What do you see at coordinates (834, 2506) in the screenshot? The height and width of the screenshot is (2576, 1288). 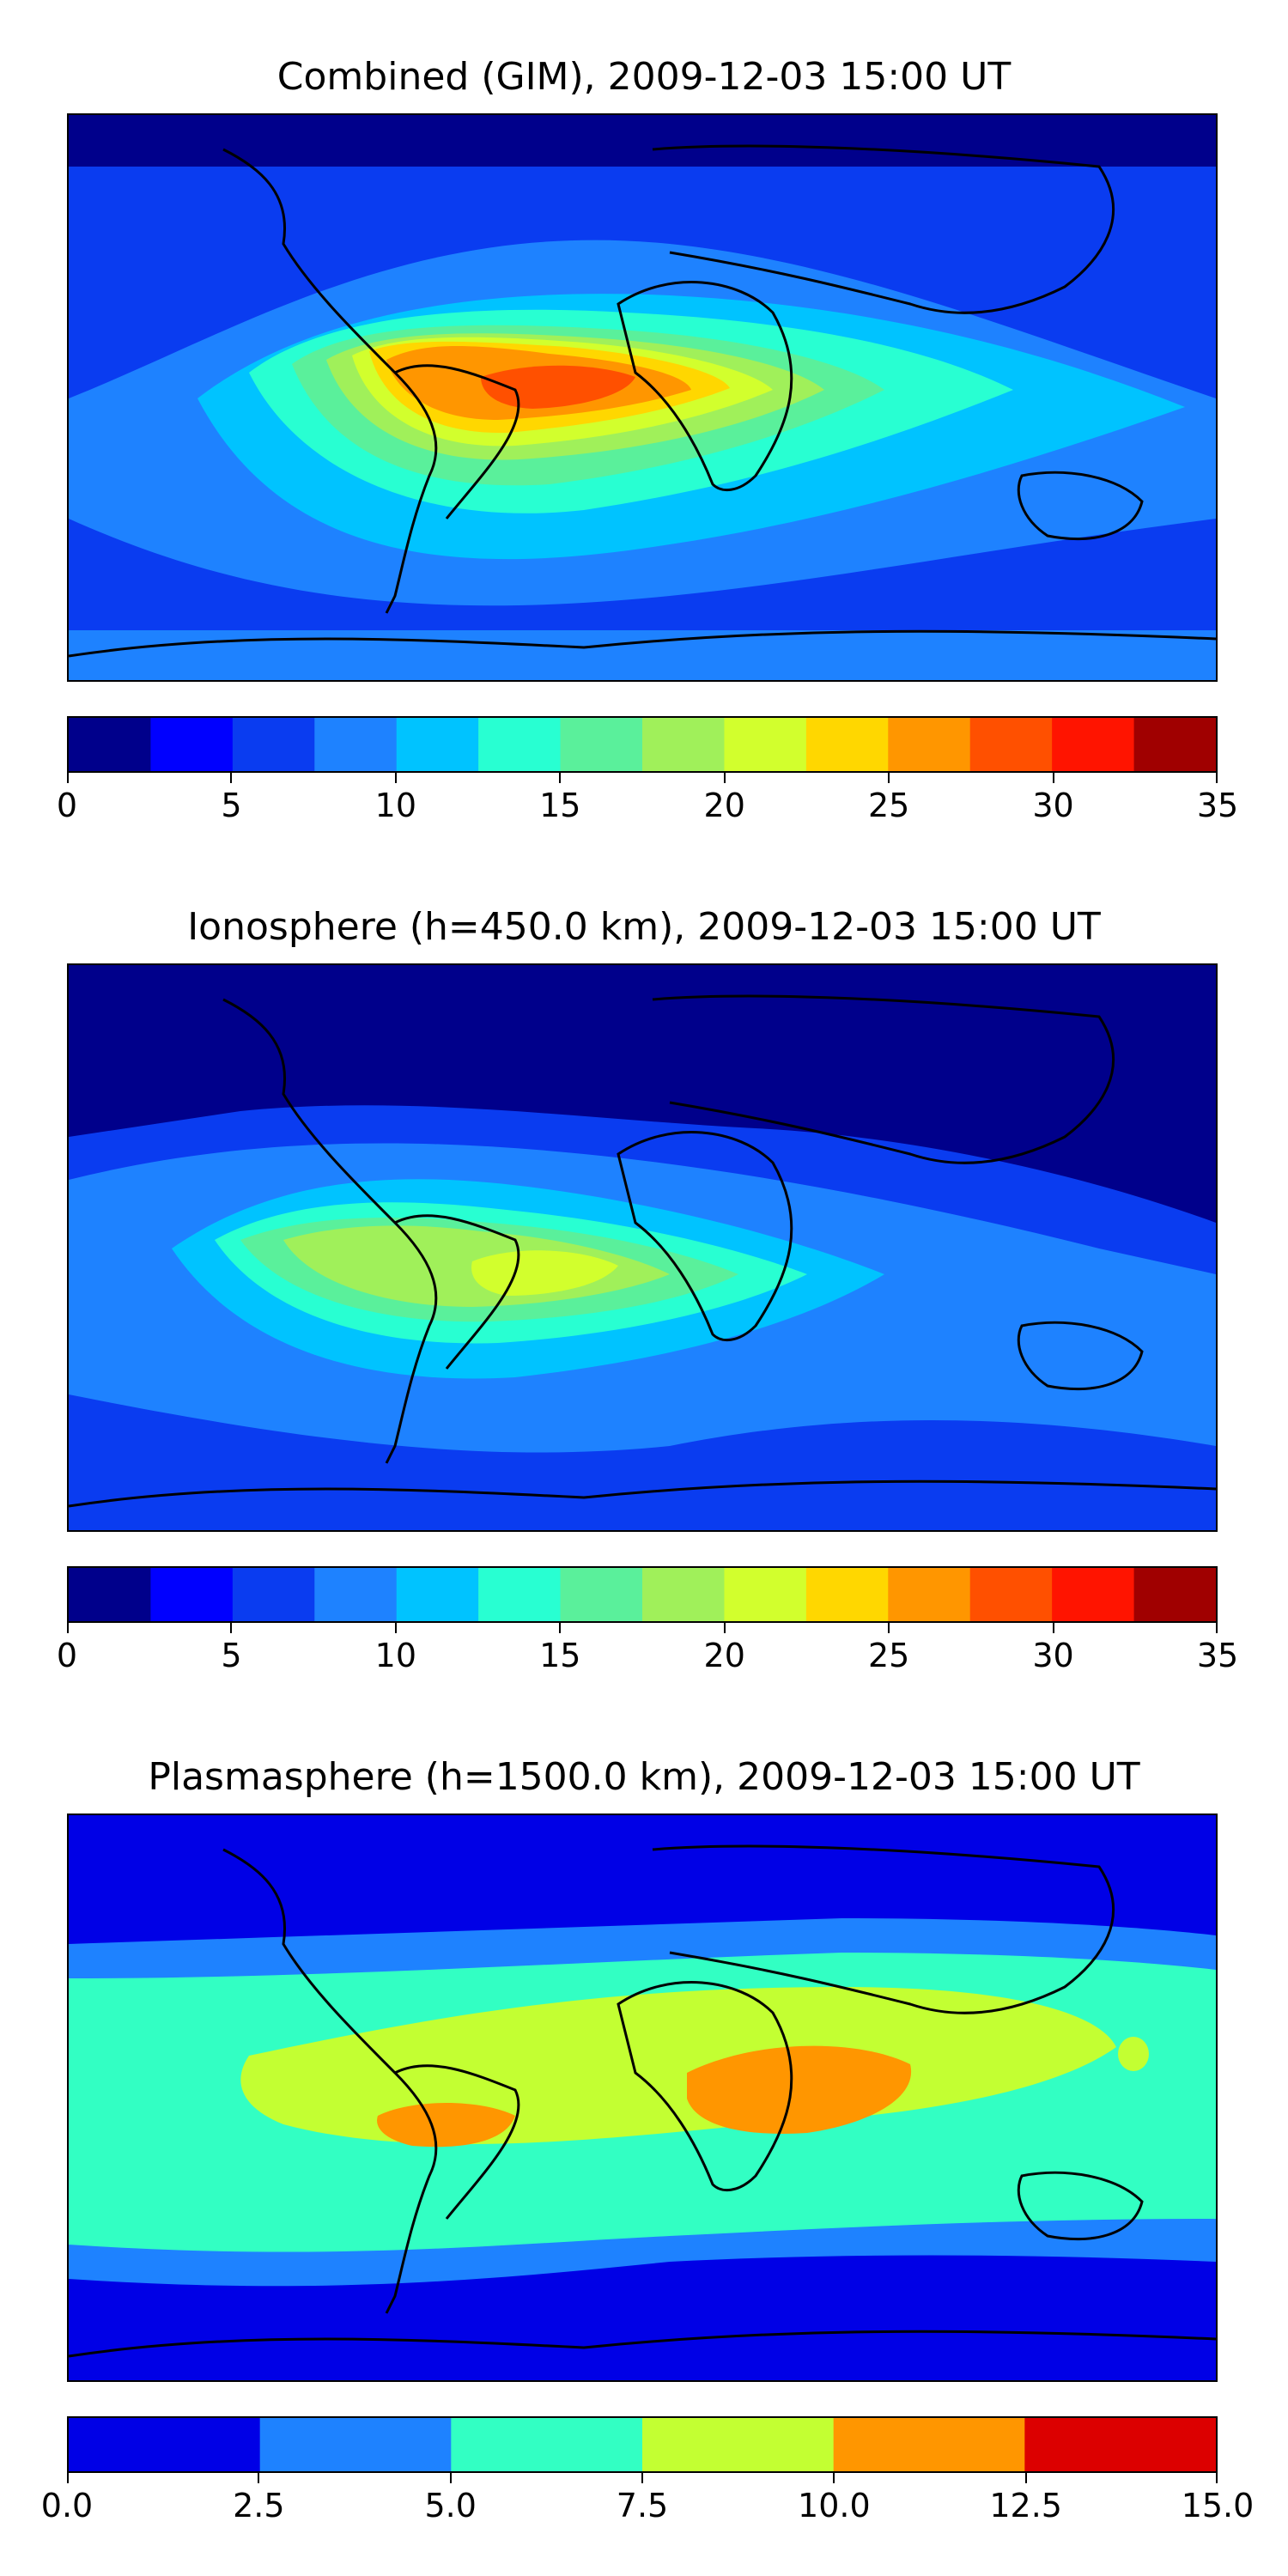 I see `colorbar-tick-label: 10.0` at bounding box center [834, 2506].